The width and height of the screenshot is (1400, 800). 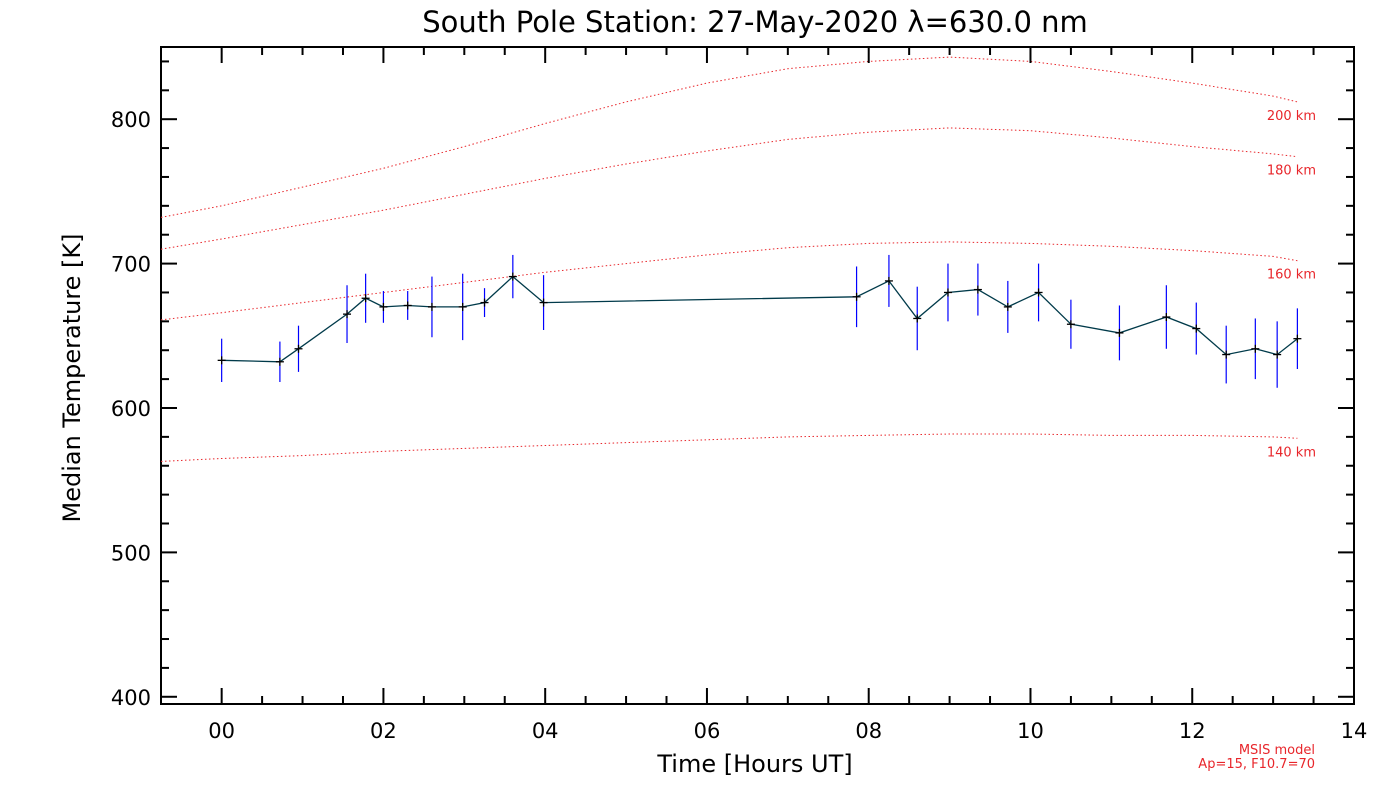 I want to click on error-bars, so click(x=759, y=321).